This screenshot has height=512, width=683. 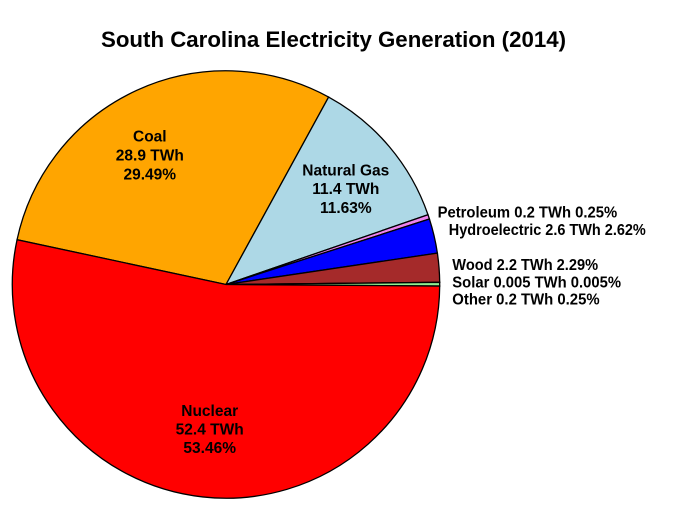 I want to click on svg-text: Coal, so click(x=150, y=137).